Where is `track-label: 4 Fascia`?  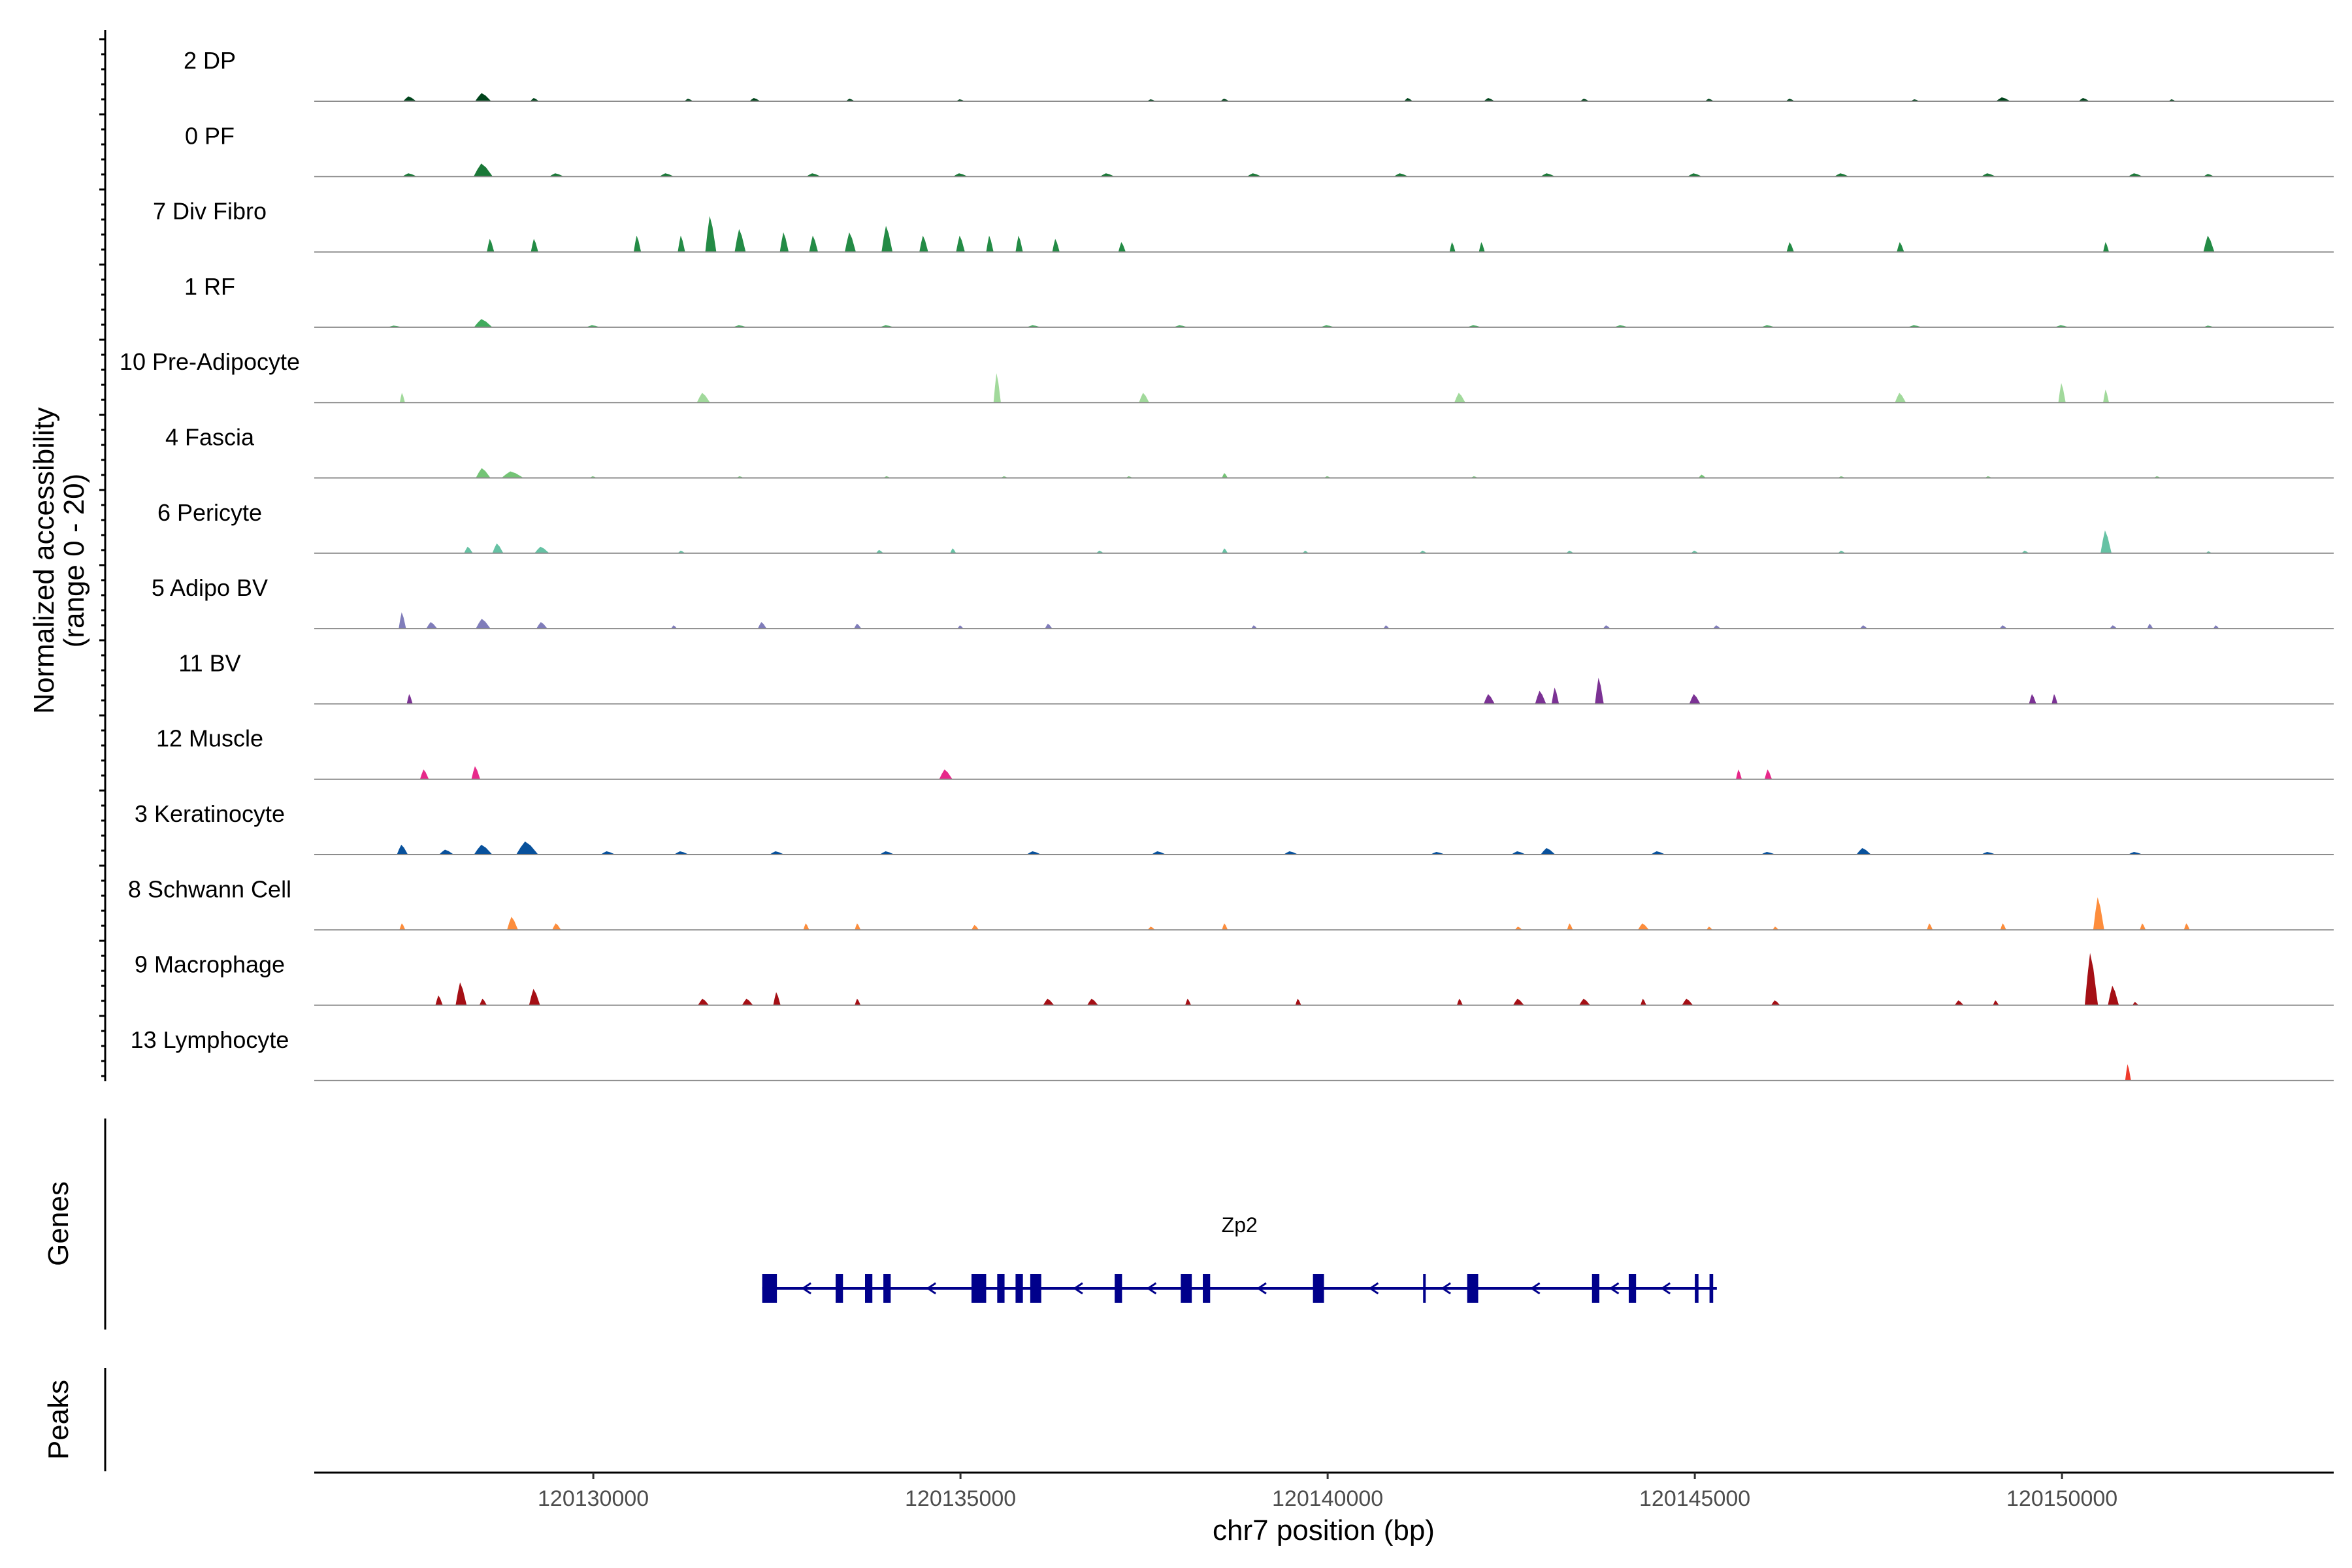
track-label: 4 Fascia is located at coordinates (210, 437).